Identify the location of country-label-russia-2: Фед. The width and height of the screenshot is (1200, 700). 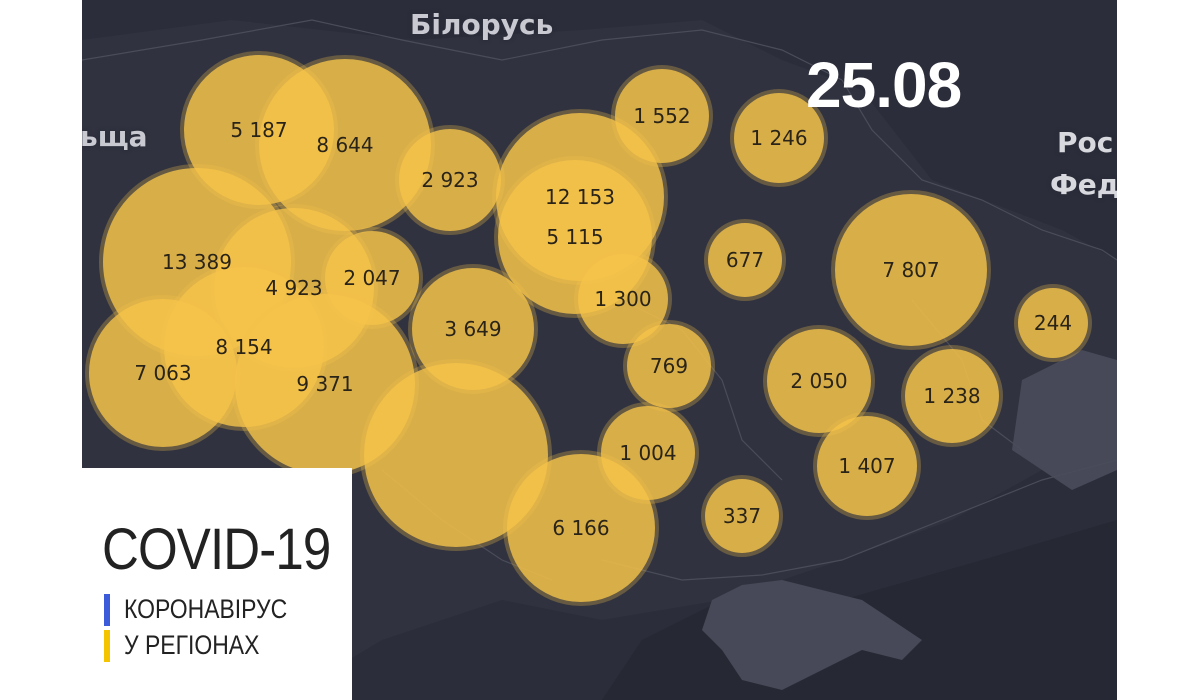
(1083, 184).